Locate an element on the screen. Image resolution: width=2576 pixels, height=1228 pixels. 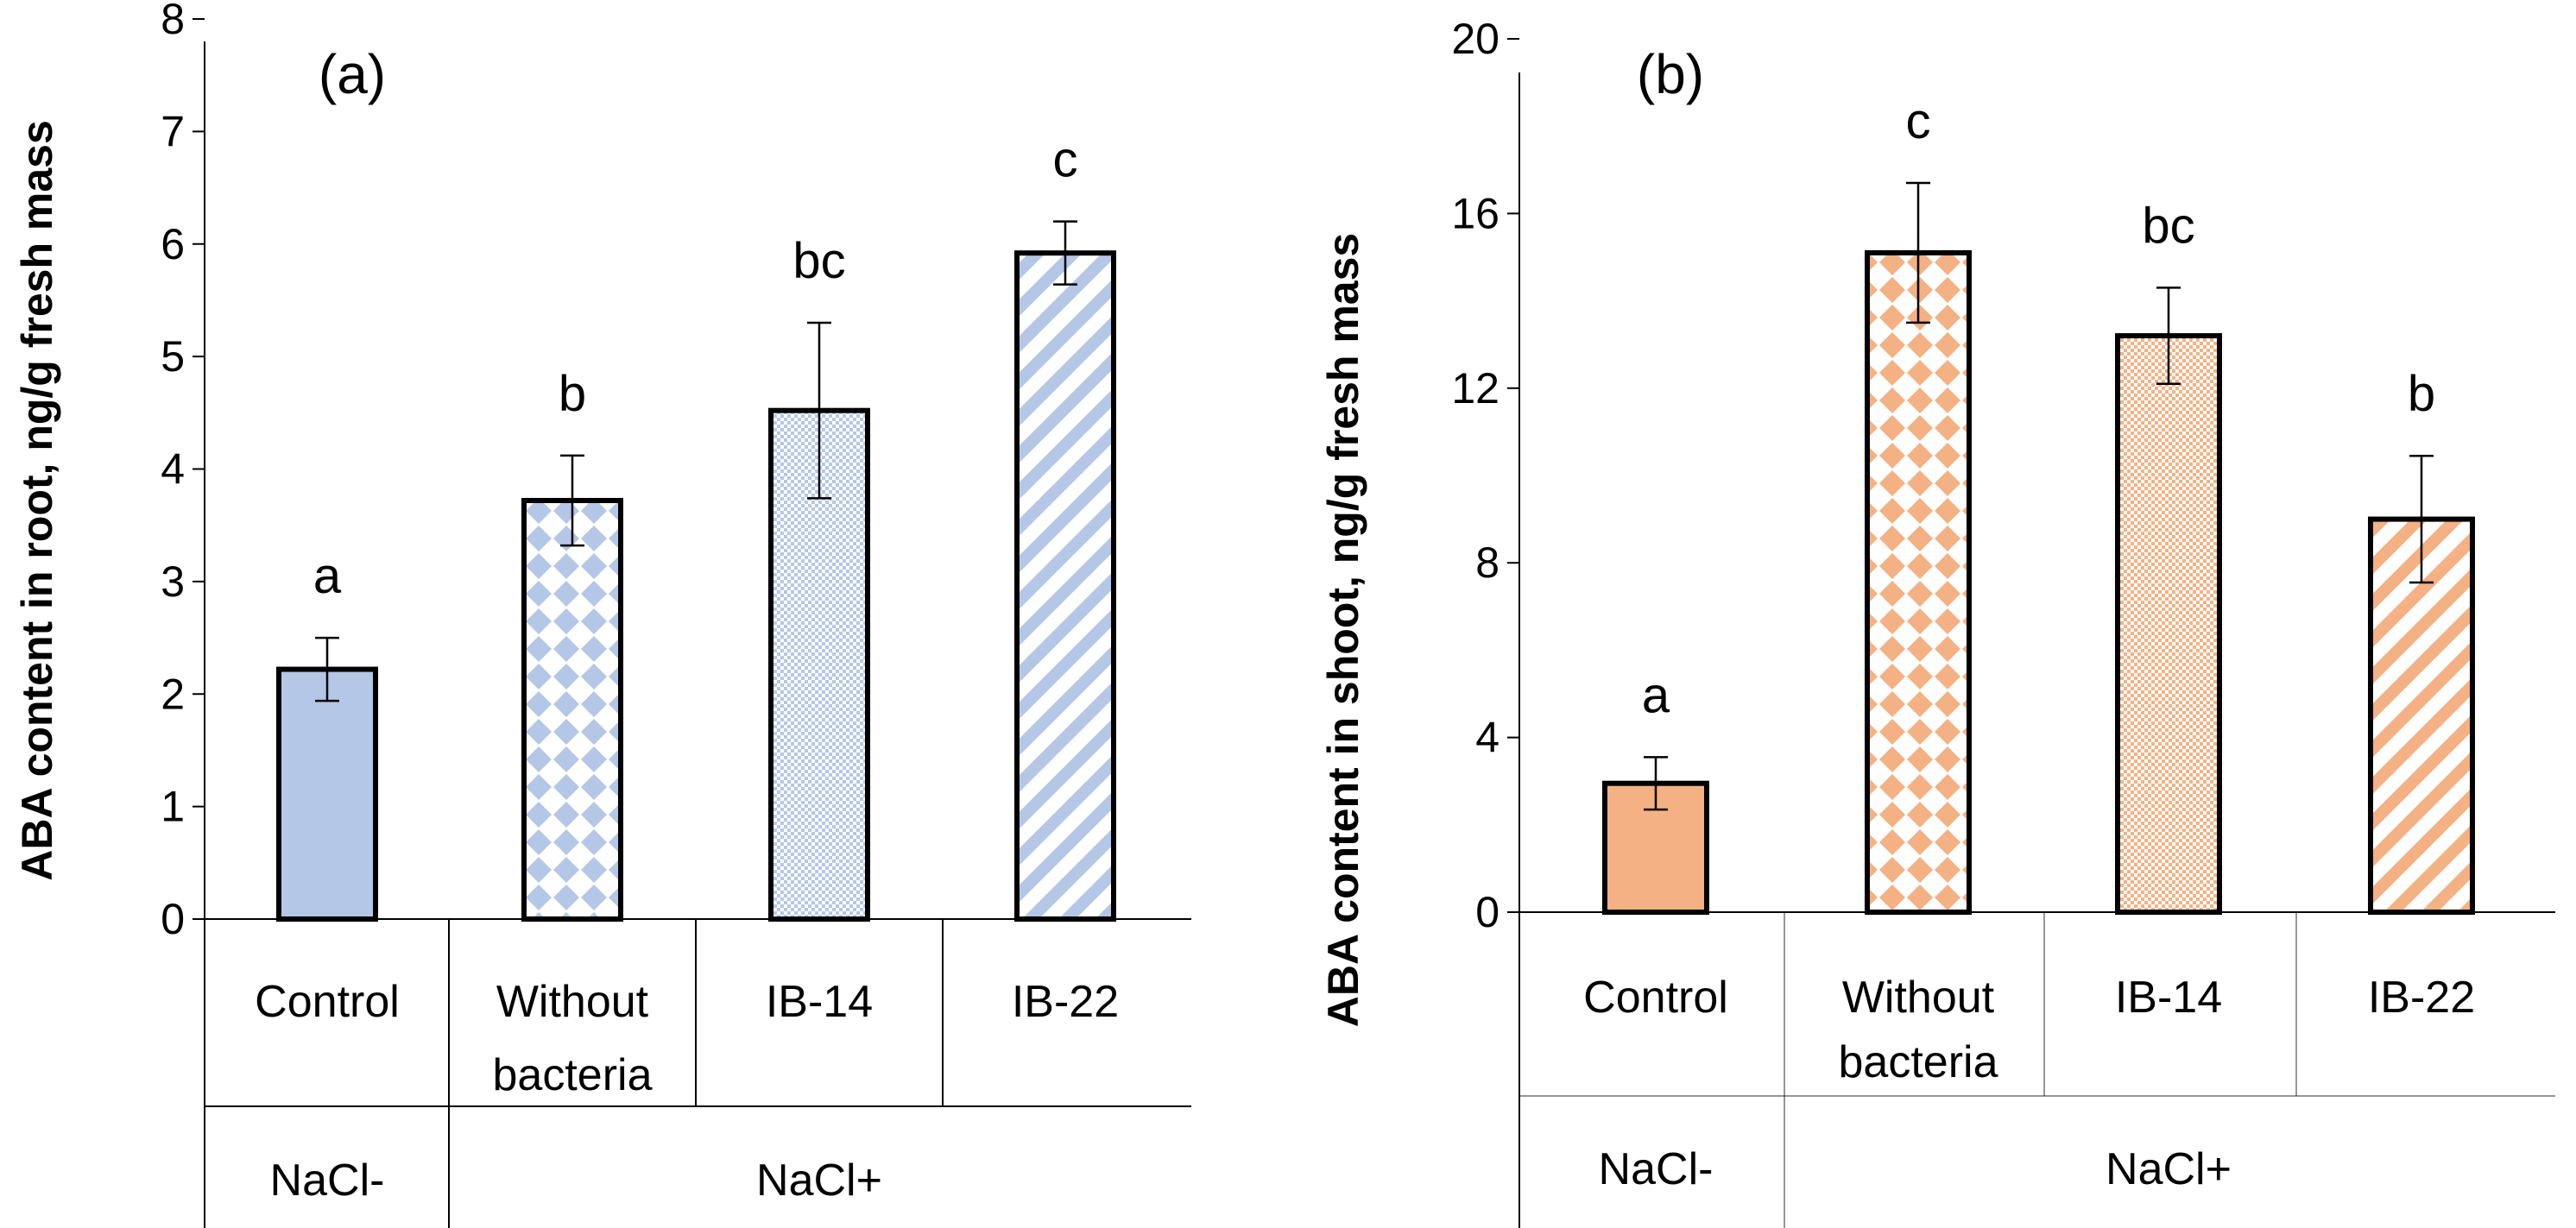
error-bars-a is located at coordinates (696, 461).